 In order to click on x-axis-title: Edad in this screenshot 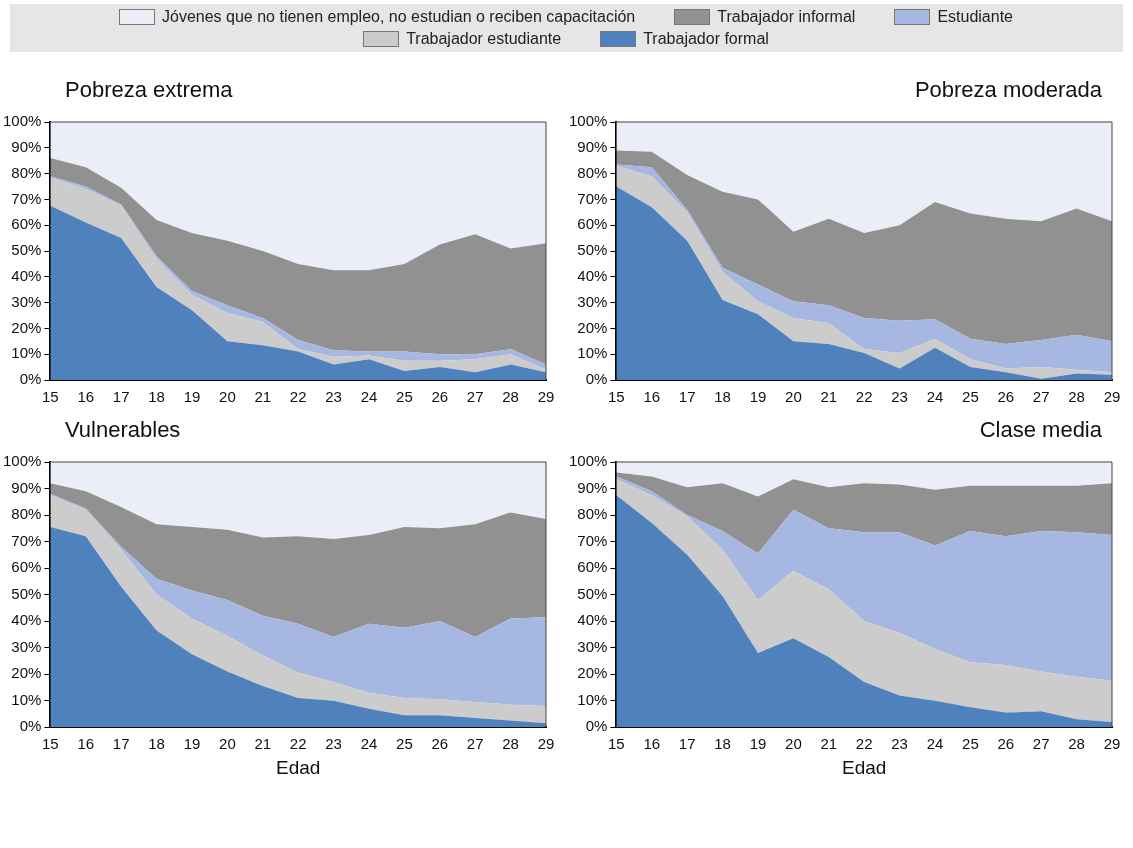, I will do `click(298, 767)`.